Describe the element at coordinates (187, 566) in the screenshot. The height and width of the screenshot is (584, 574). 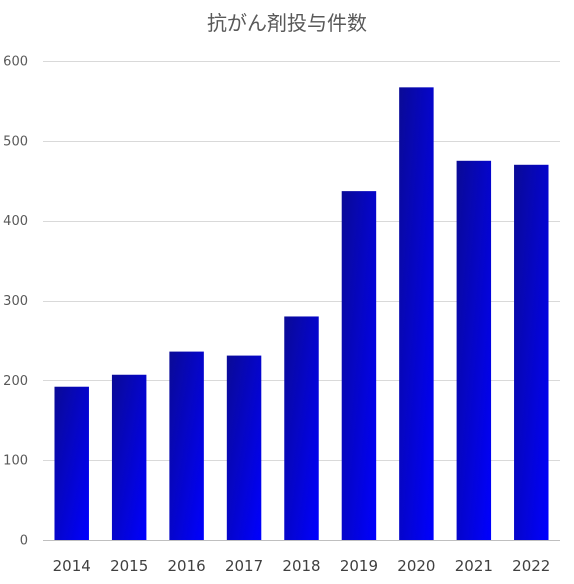
I see `x-tick-label: 2016` at that location.